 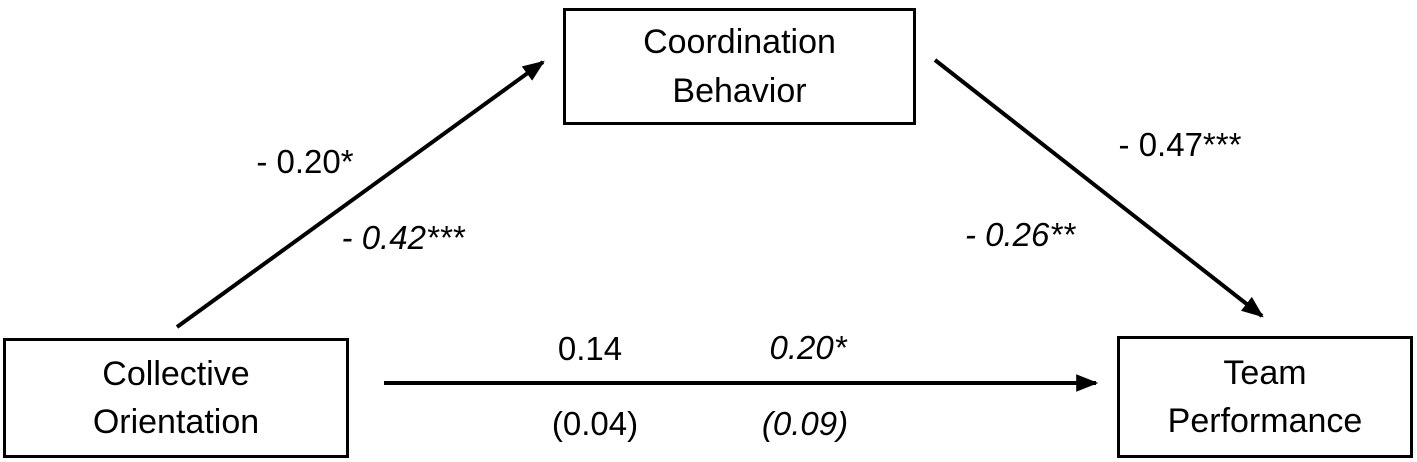 What do you see at coordinates (1098, 188) in the screenshot?
I see `path-b-arrow` at bounding box center [1098, 188].